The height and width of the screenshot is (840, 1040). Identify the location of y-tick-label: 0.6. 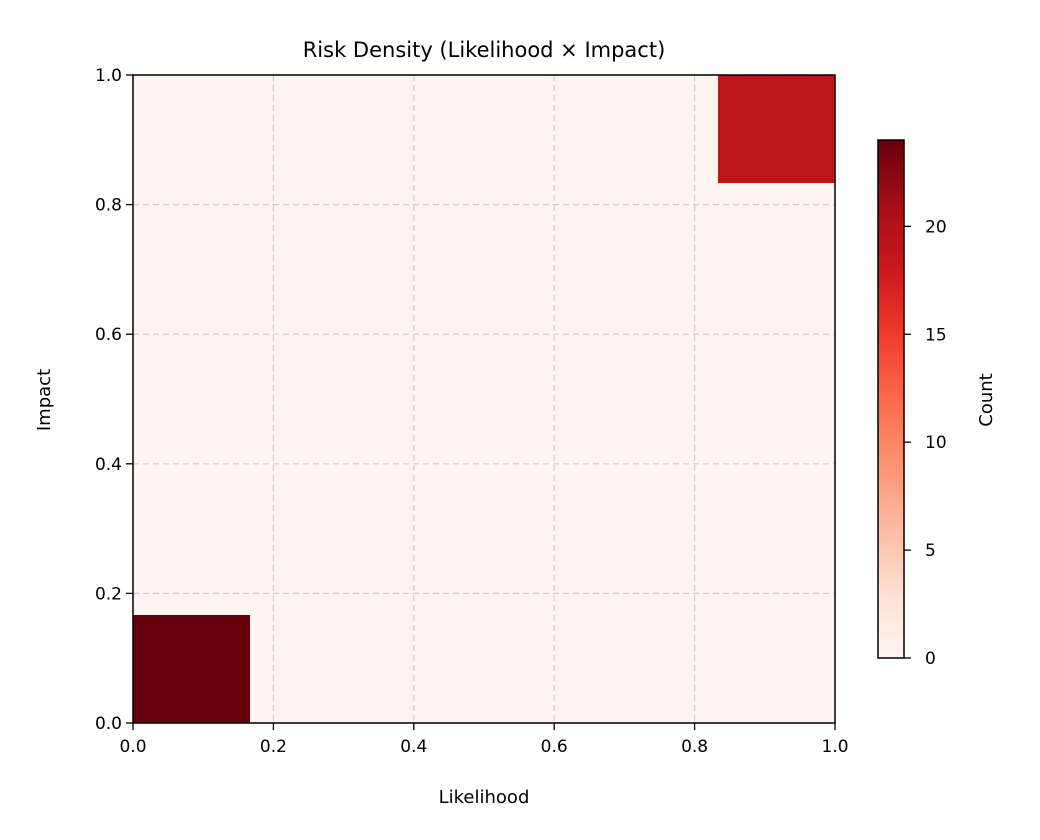
(108, 335).